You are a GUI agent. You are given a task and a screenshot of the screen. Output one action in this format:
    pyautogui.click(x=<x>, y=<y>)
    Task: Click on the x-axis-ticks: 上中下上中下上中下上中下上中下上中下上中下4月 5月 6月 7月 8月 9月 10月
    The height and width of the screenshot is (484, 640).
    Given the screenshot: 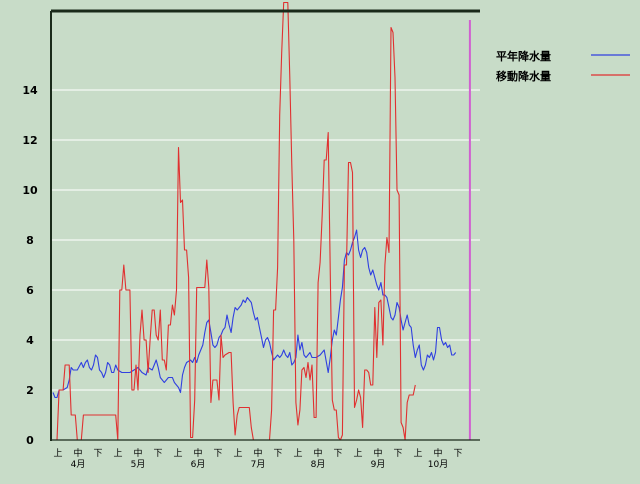 What is the action you would take?
    pyautogui.click(x=257, y=458)
    